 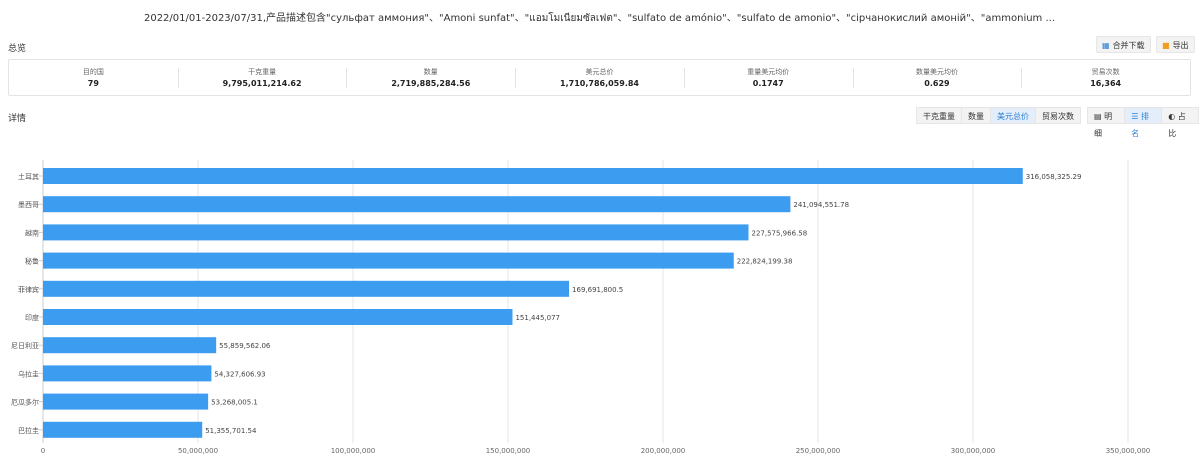 I want to click on tab-kg-weight: 干克重量, so click(x=939, y=115).